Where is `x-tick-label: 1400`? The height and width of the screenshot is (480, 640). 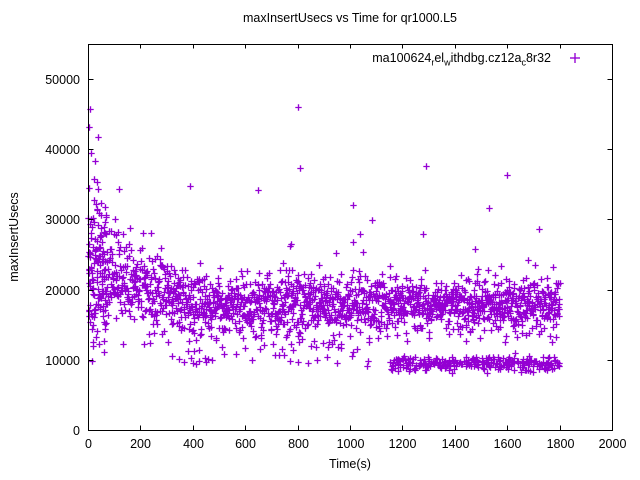 x-tick-label: 1400 is located at coordinates (456, 444).